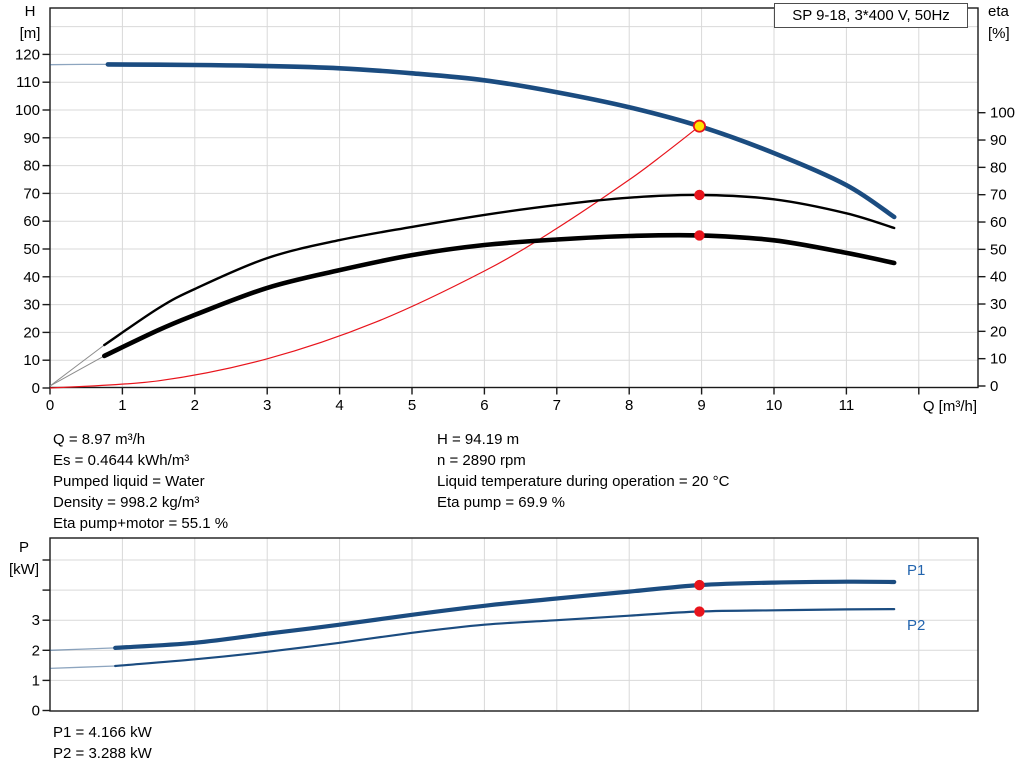  I want to click on left-axis-tick-label: 1, so click(36, 680).